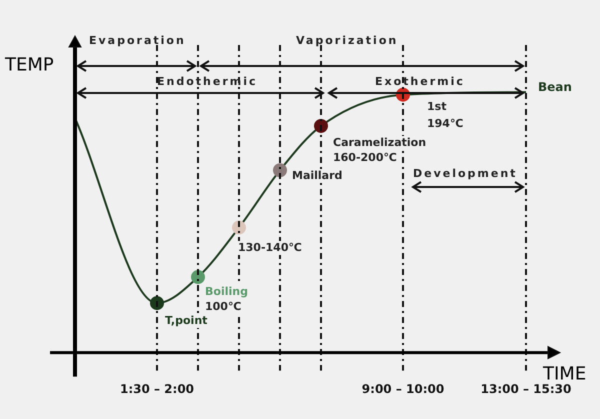 Image resolution: width=600 pixels, height=419 pixels. I want to click on y-axis-title: TEMP, so click(29, 65).